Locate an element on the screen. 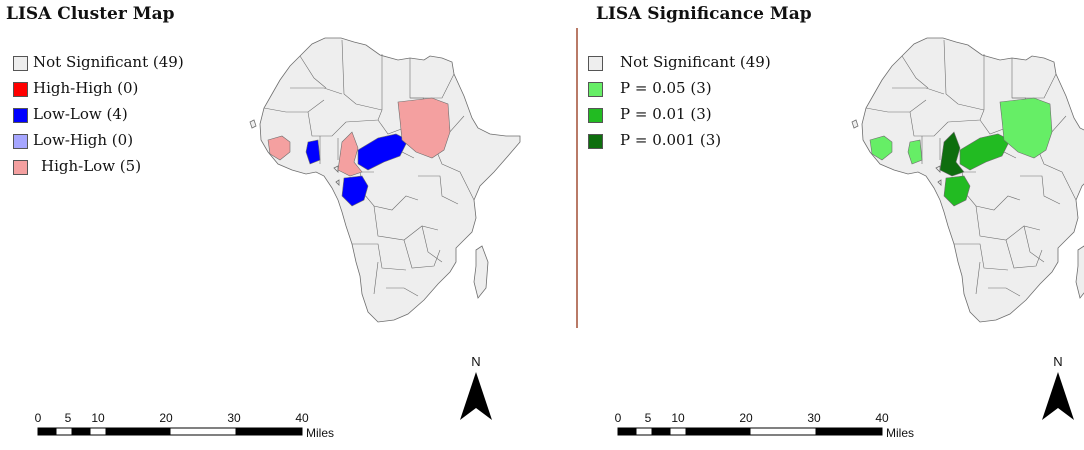 The width and height of the screenshot is (1084, 450). legend-label: P = 0.05 (3) is located at coordinates (666, 88).